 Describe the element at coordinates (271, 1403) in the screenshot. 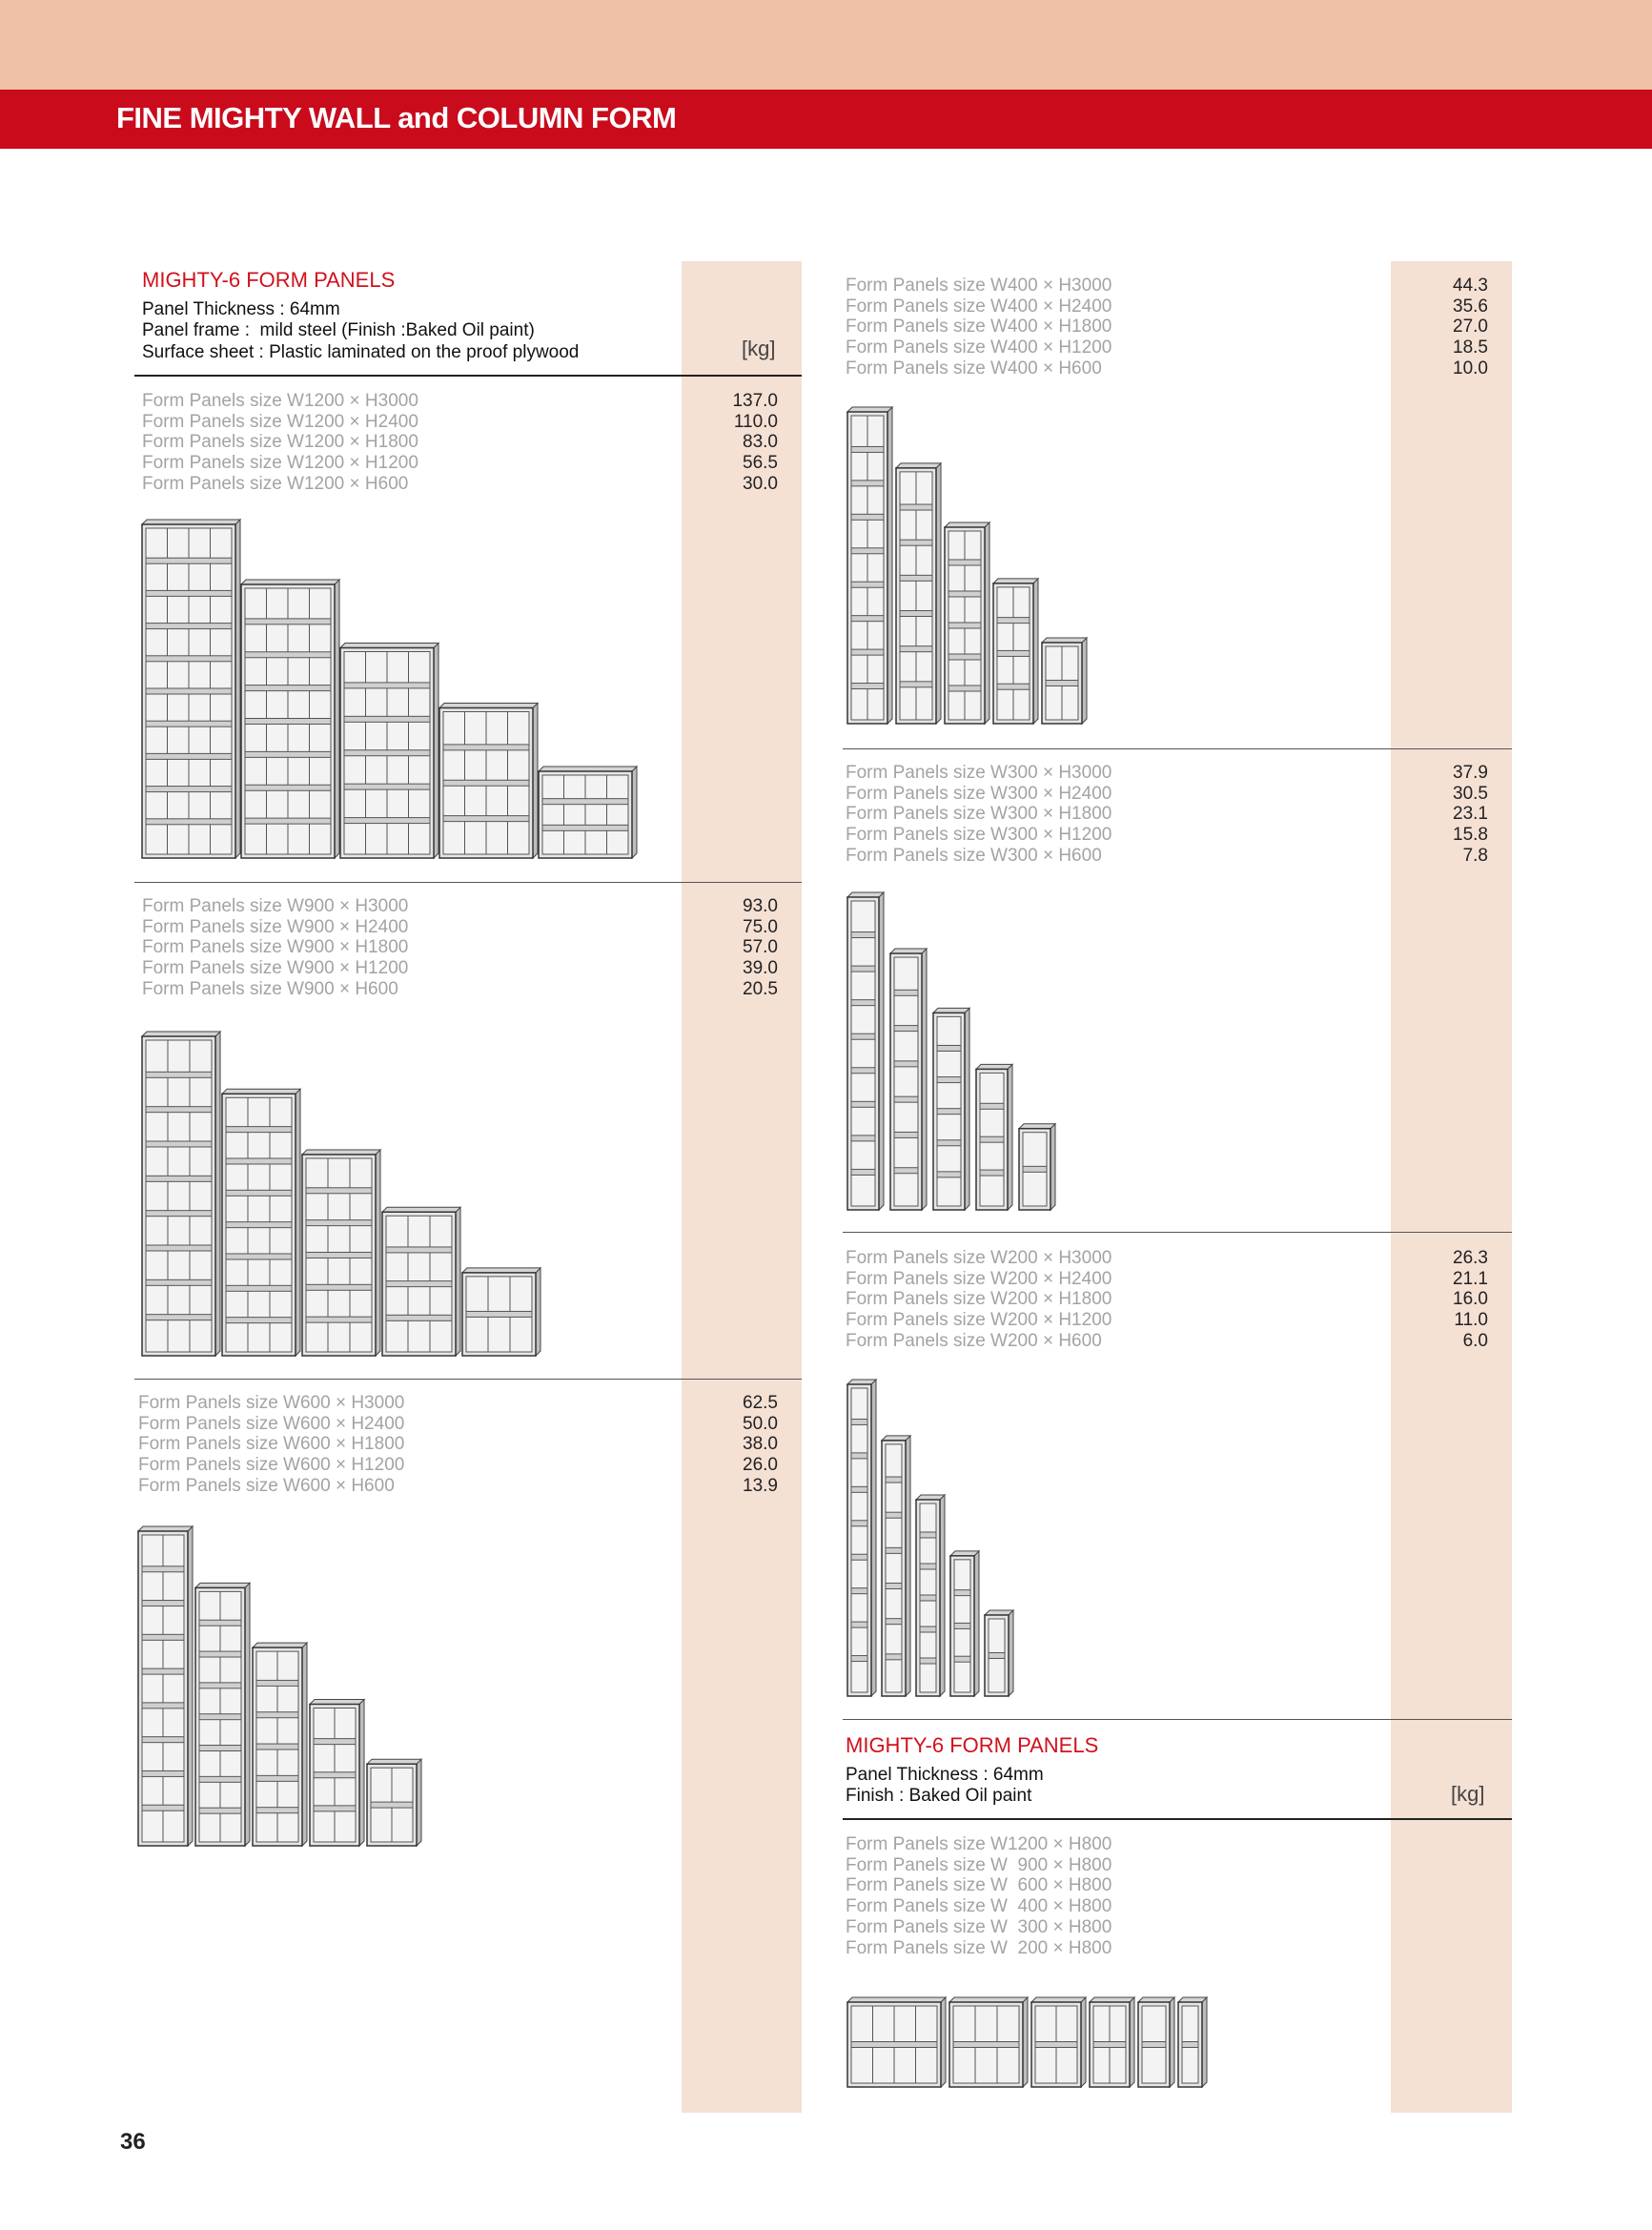

I see `item-name: Form Panels size W600 × H3000` at that location.